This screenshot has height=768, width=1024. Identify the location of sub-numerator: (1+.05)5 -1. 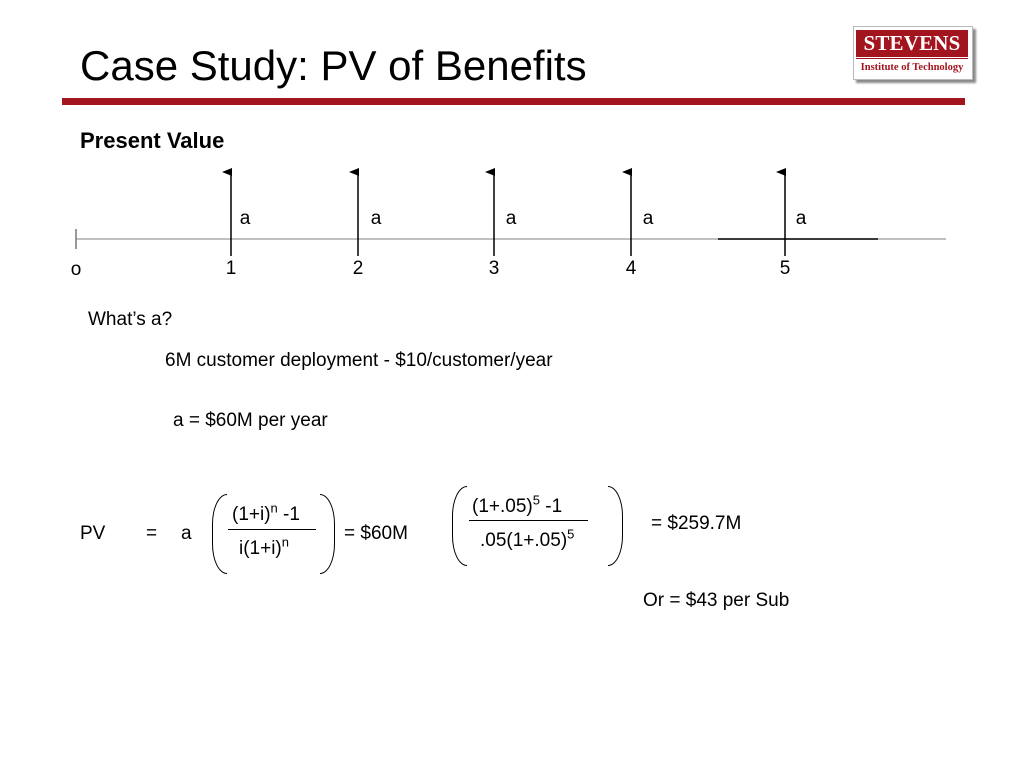
(517, 505).